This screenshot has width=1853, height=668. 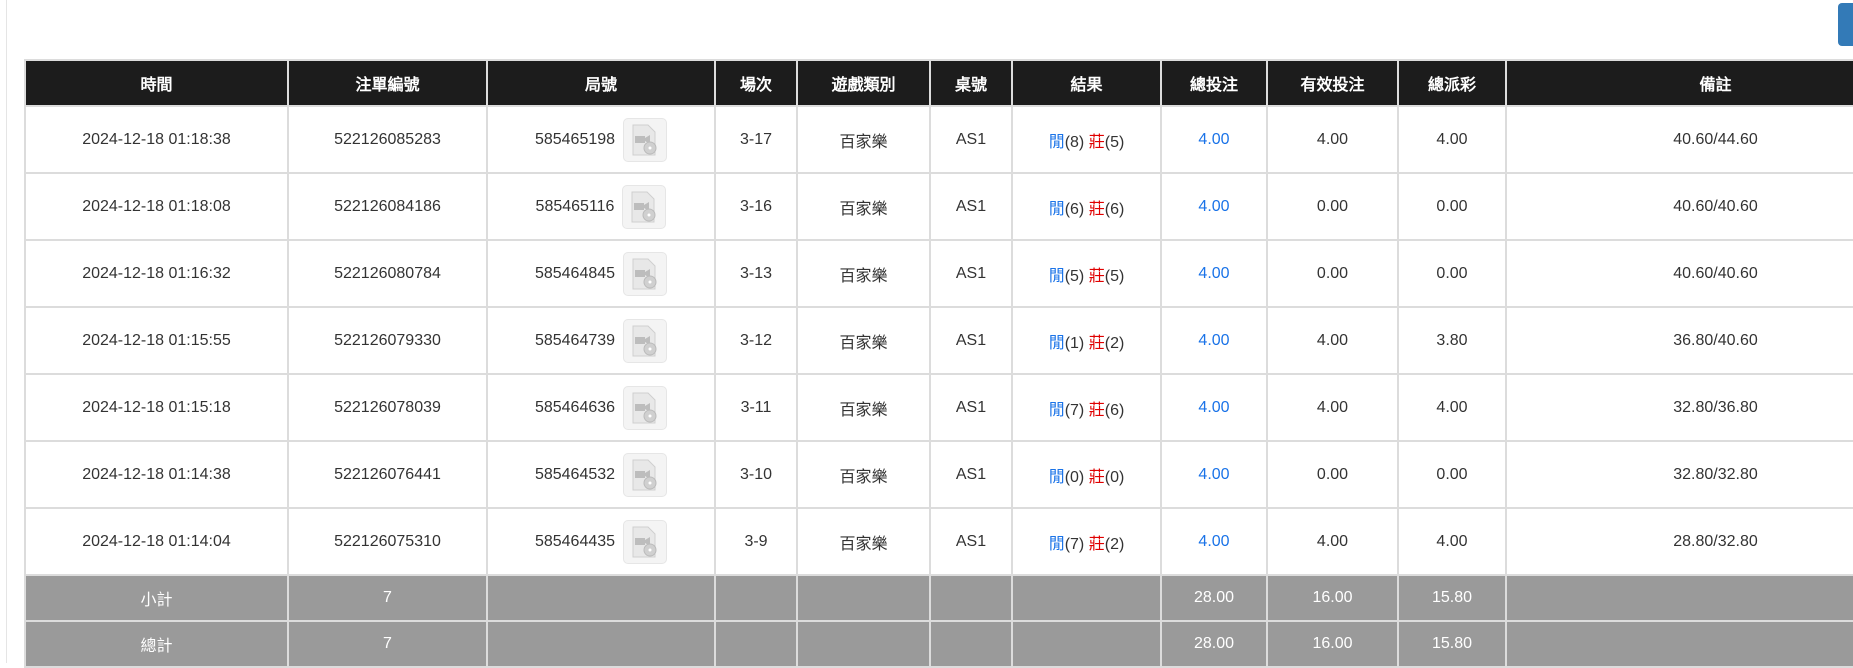 I want to click on cell-round: 585465198, so click(x=601, y=139).